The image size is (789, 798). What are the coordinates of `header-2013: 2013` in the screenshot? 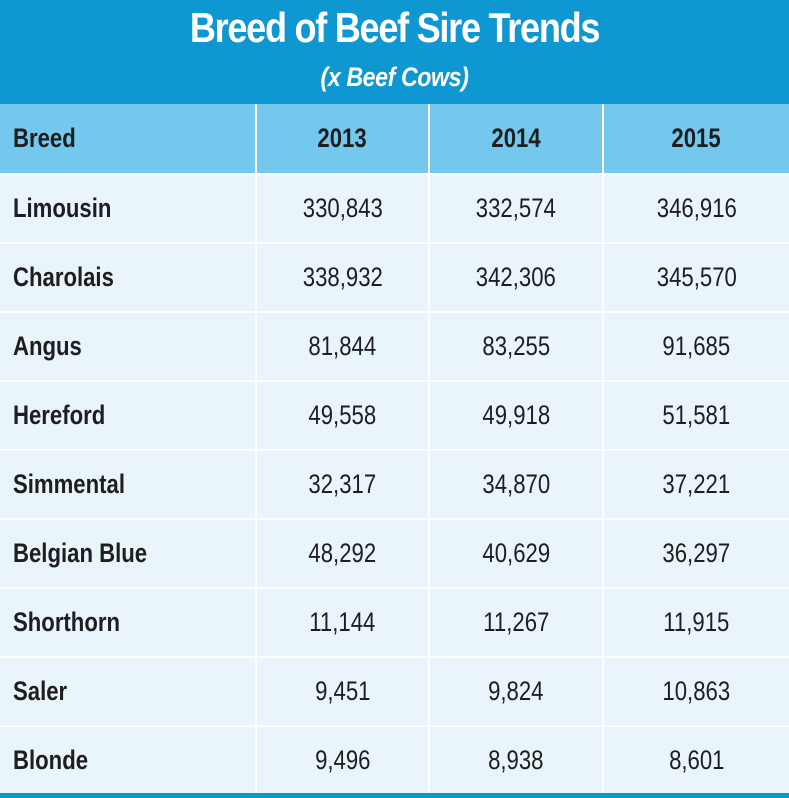 It's located at (343, 139).